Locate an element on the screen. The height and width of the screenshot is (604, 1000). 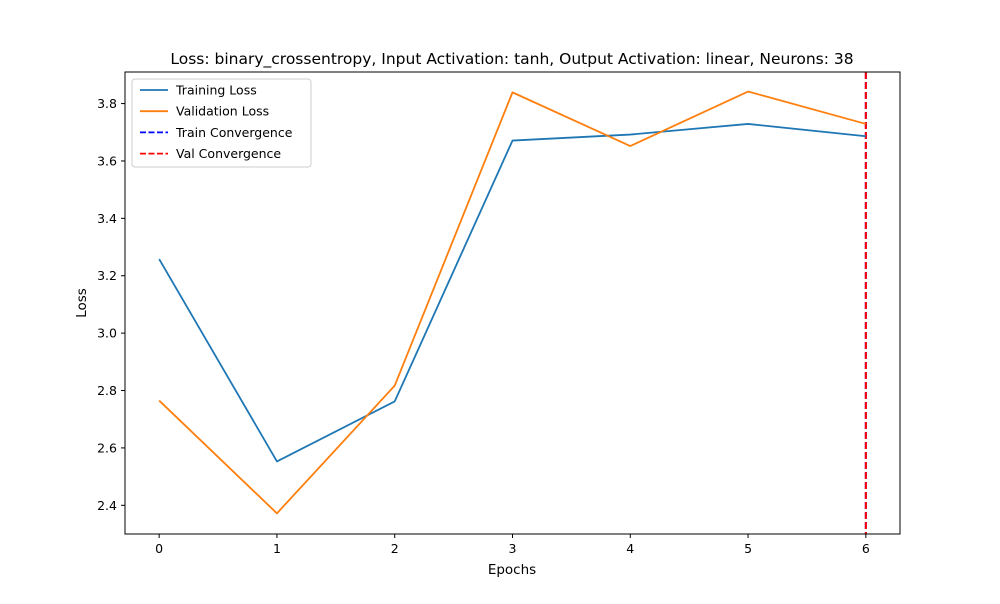
x-axis-label: Epochs is located at coordinates (512, 570).